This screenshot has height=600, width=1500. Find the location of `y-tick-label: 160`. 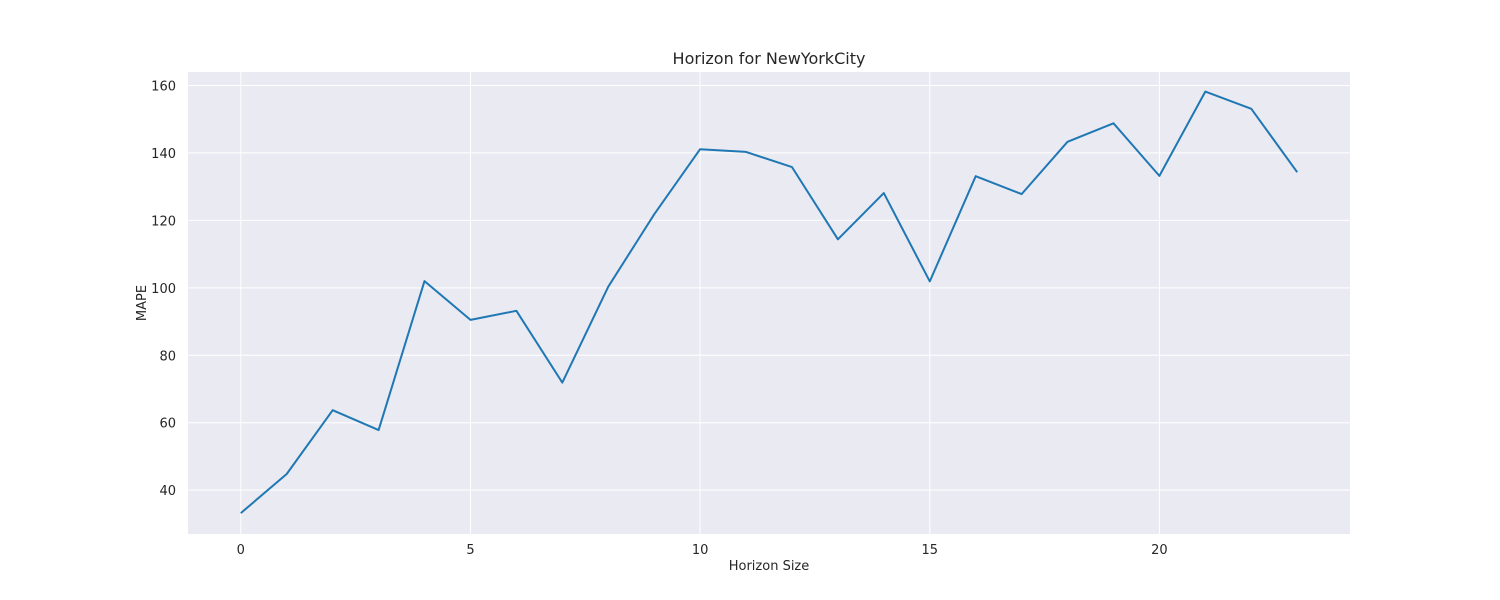

y-tick-label: 160 is located at coordinates (163, 86).